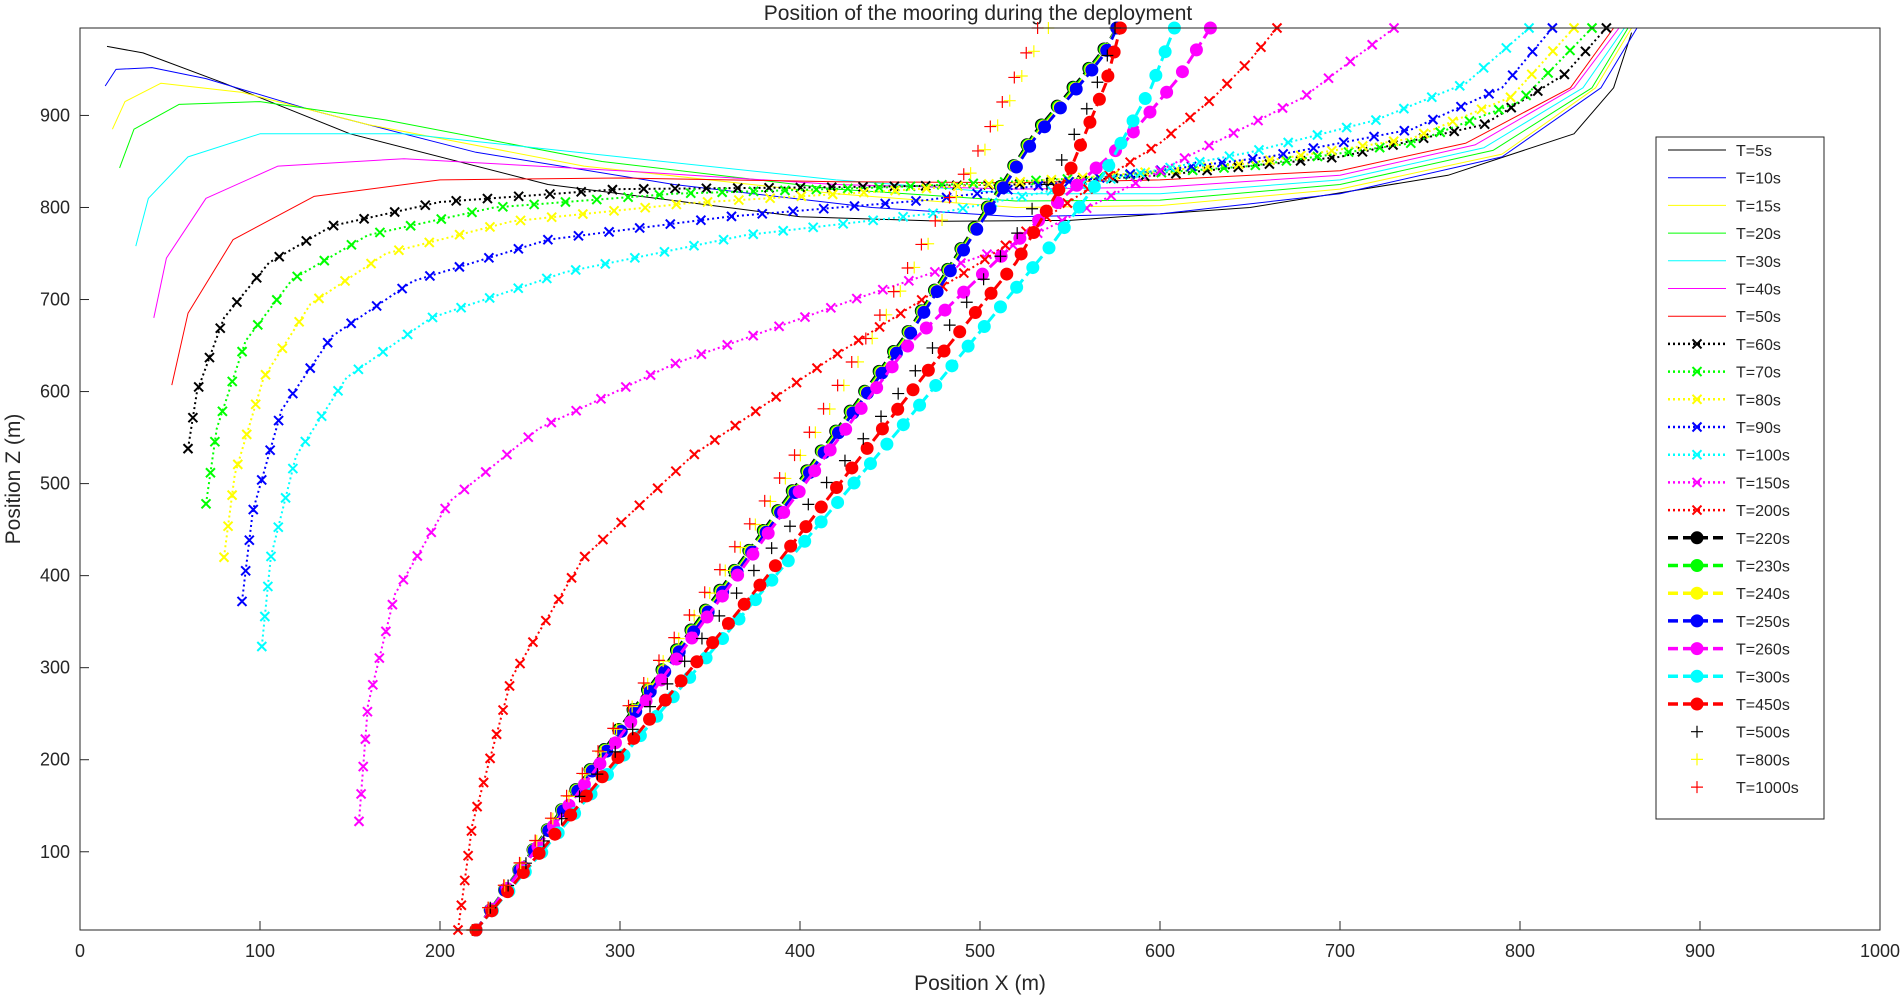 This screenshot has height=995, width=1904. Describe the element at coordinates (1697, 621) in the screenshot. I see `legend-marker-t-250s` at that location.